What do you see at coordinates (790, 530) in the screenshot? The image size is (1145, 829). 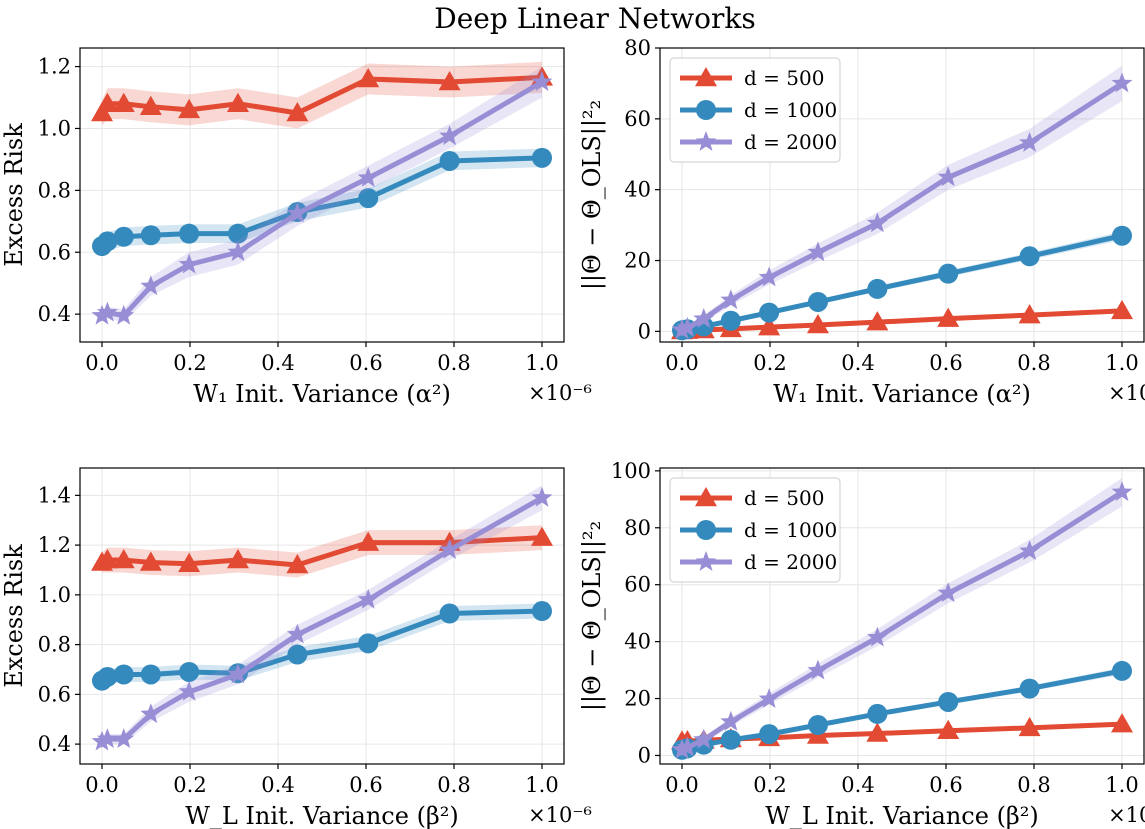 I see `legend-label: d = 1000` at bounding box center [790, 530].